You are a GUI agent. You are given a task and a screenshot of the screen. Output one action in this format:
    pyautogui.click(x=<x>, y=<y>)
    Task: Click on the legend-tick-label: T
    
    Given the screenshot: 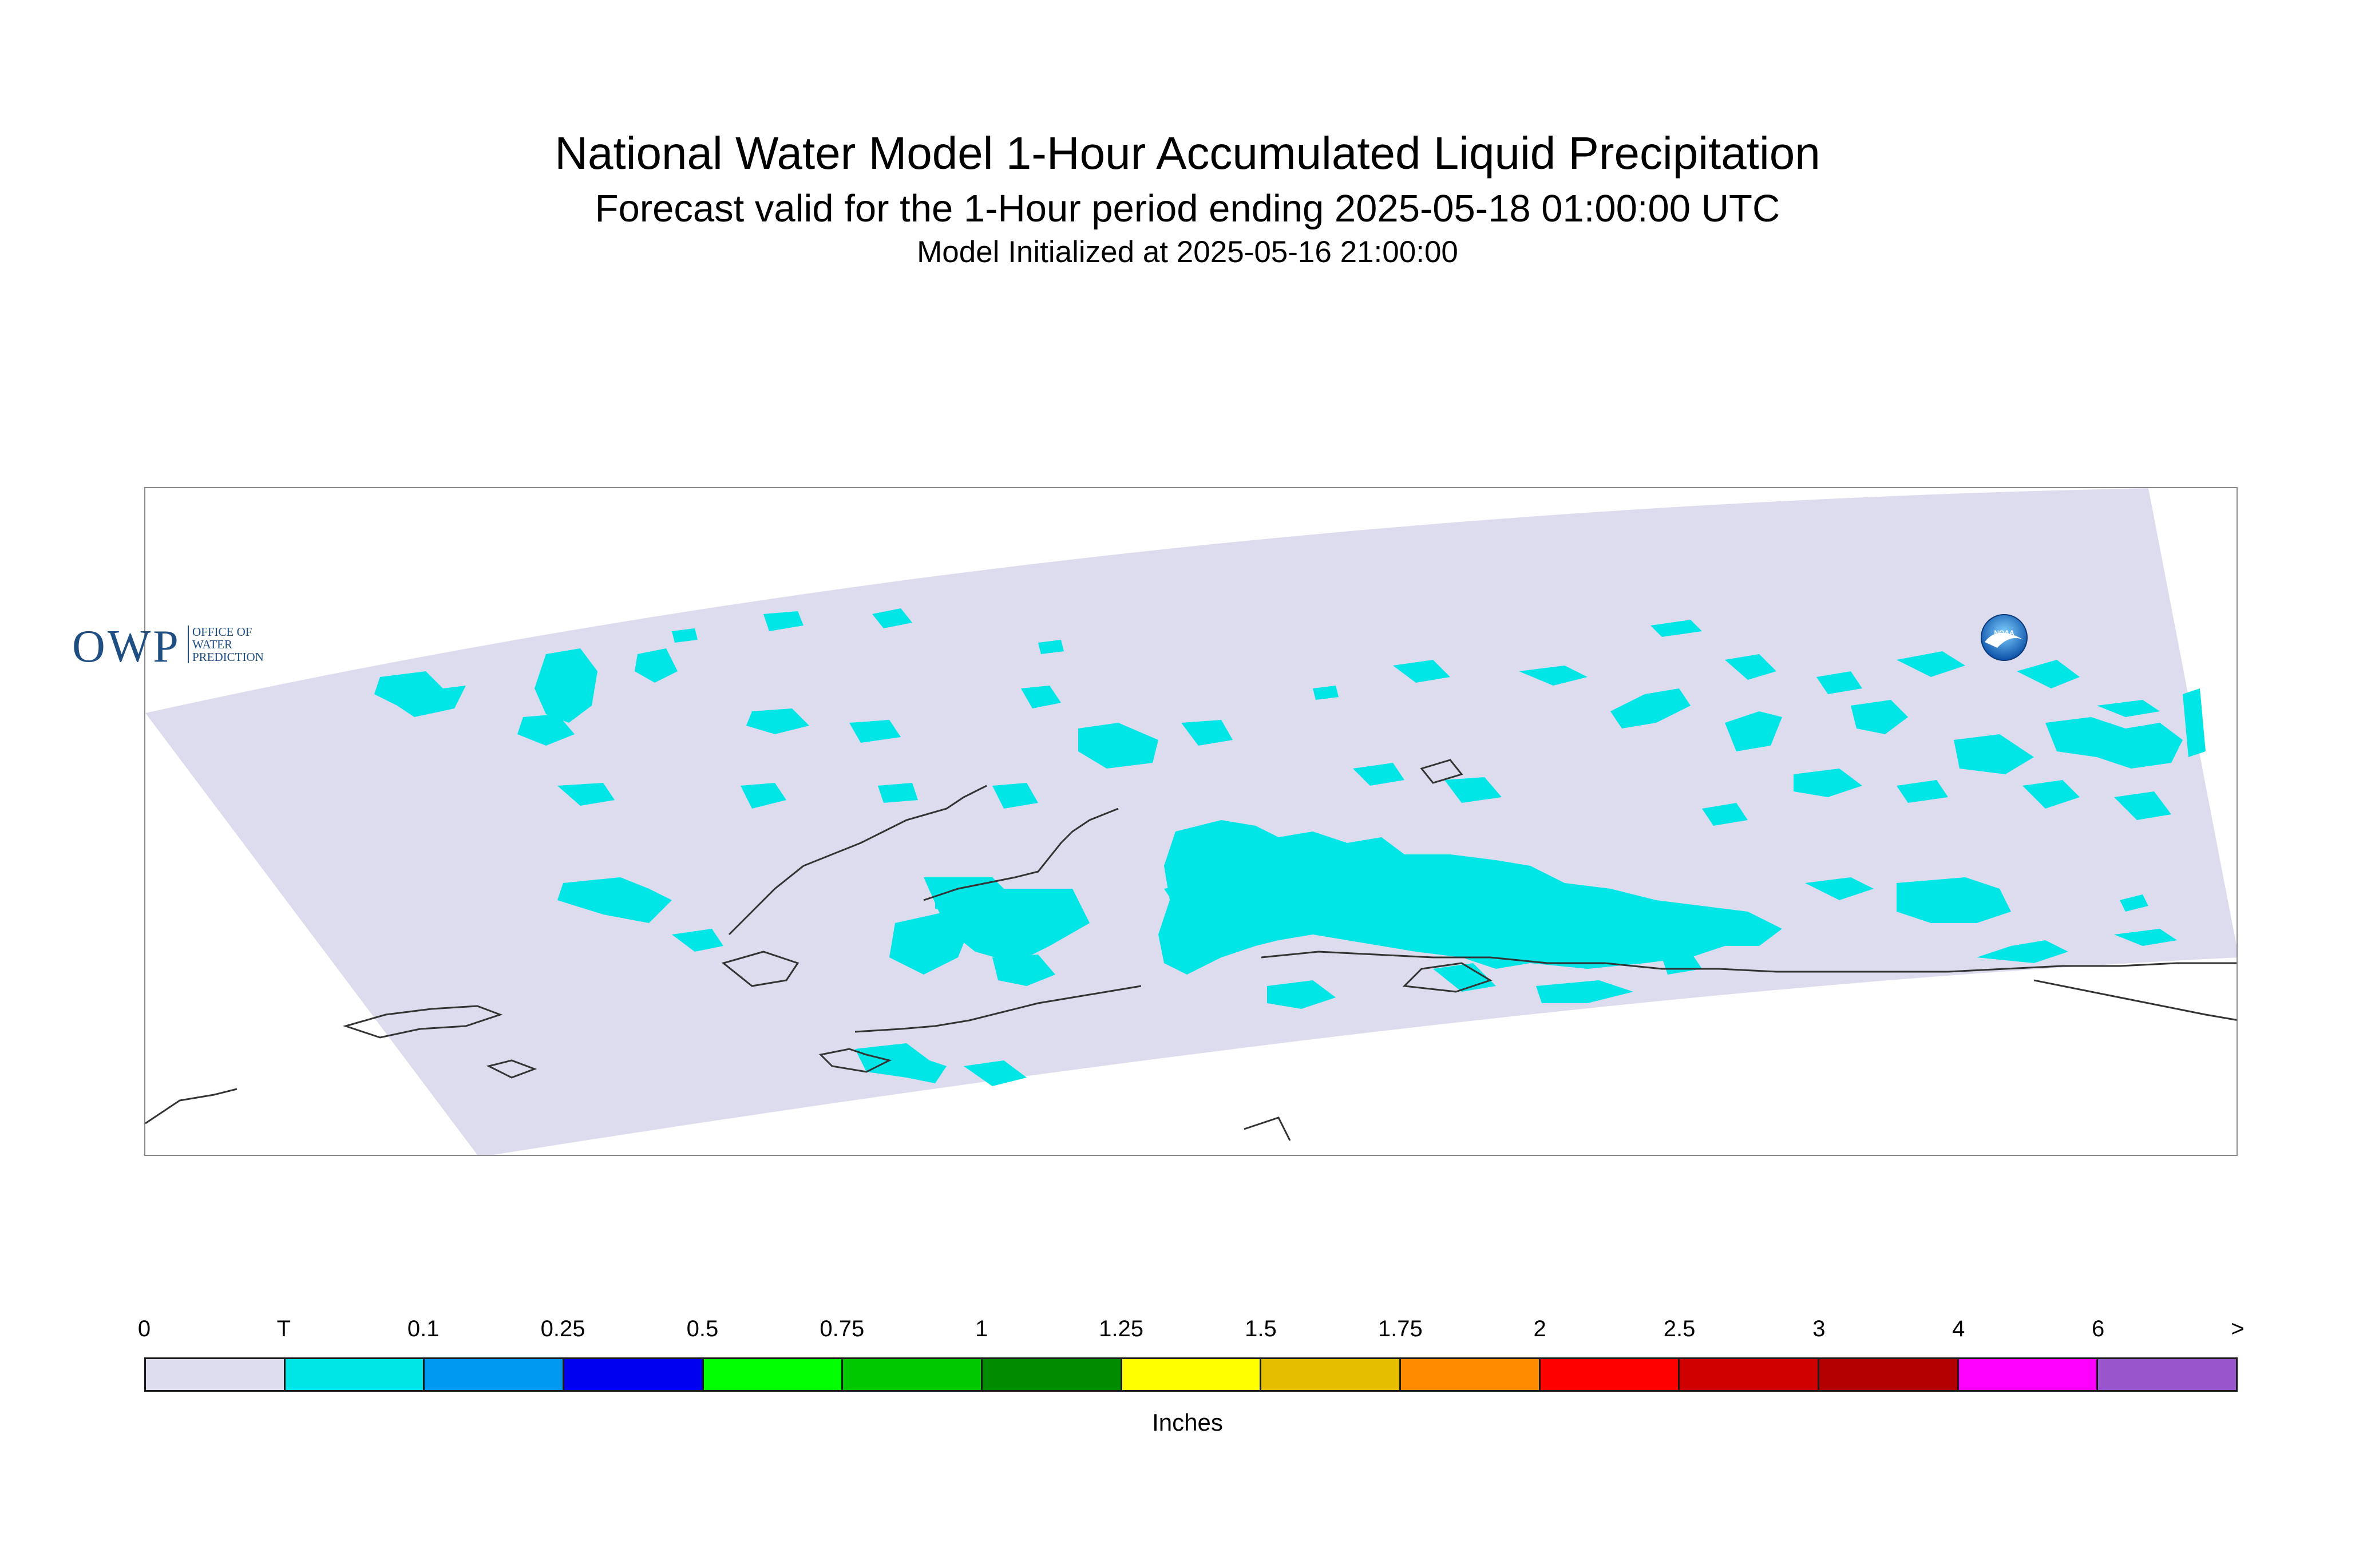 What is the action you would take?
    pyautogui.click(x=284, y=1328)
    